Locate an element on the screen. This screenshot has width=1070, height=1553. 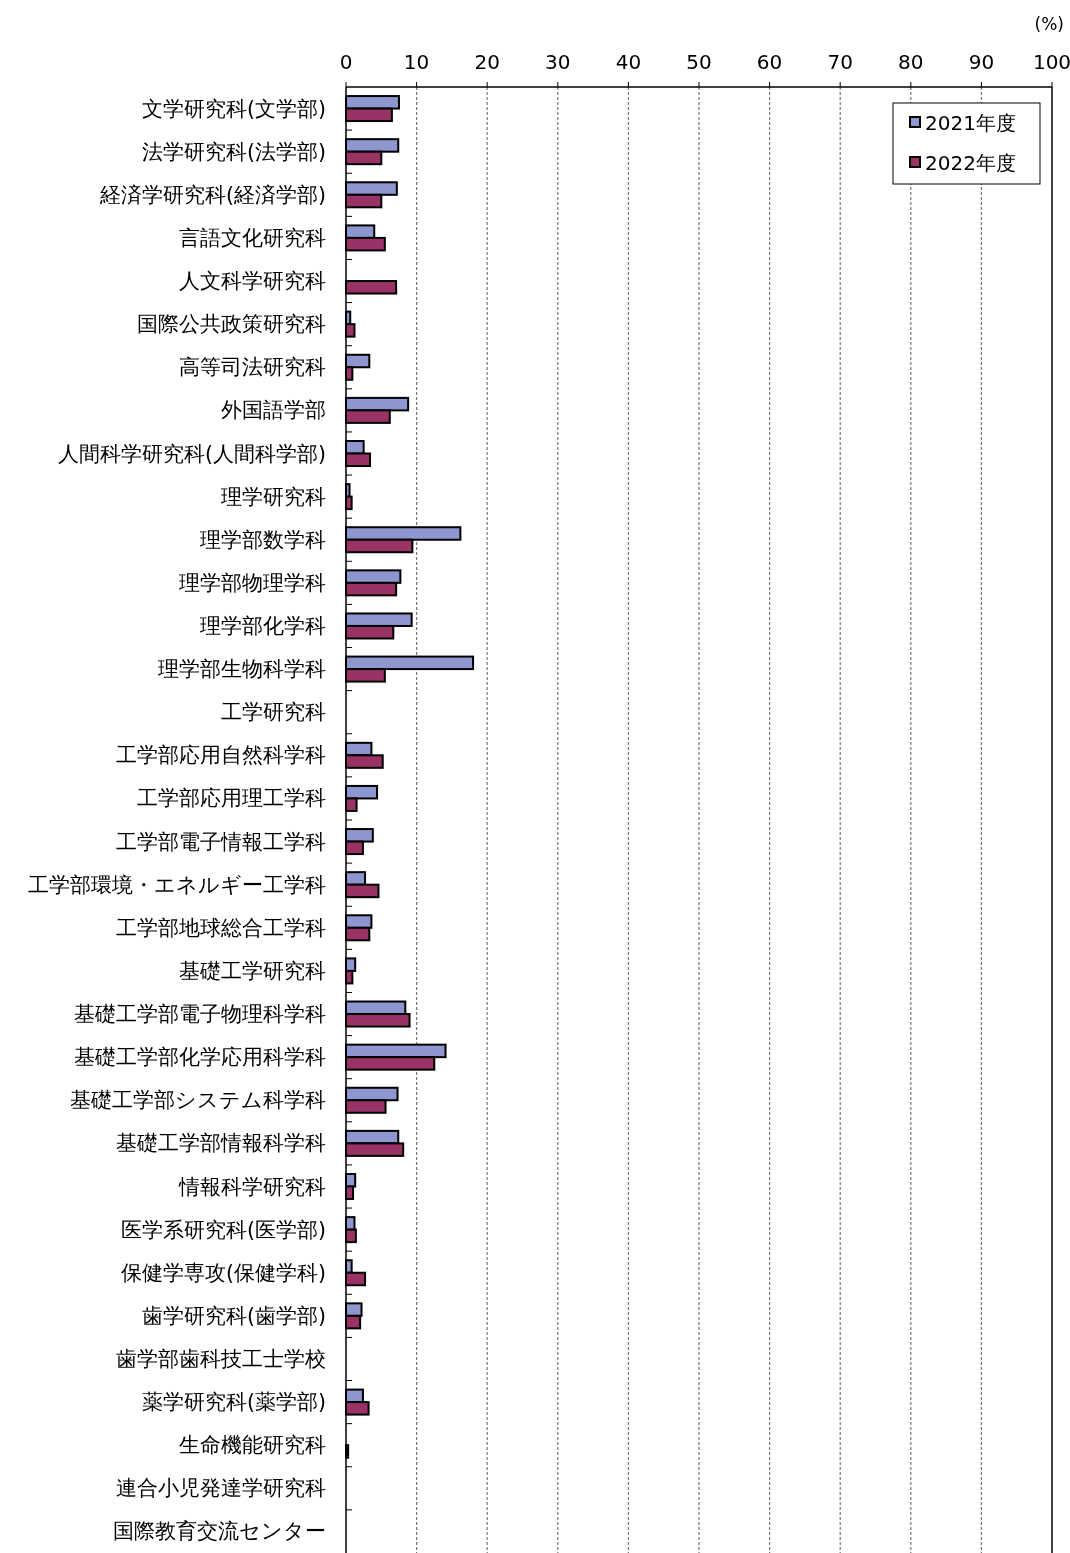
y-tick-label: 経済学研究科(経済学部) is located at coordinates (212, 194).